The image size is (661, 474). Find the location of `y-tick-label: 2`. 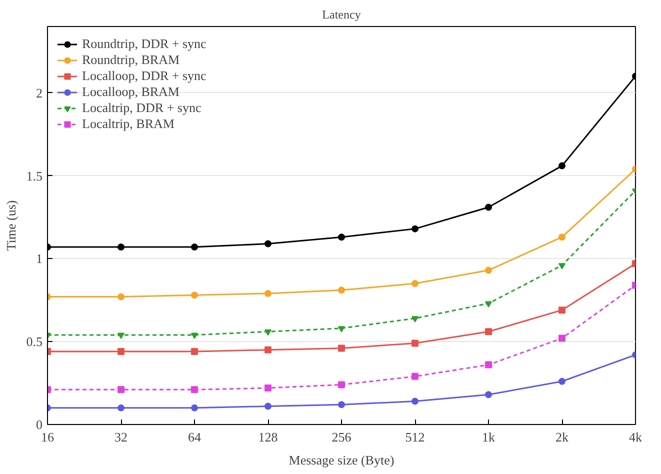

y-tick-label: 2 is located at coordinates (39, 92).